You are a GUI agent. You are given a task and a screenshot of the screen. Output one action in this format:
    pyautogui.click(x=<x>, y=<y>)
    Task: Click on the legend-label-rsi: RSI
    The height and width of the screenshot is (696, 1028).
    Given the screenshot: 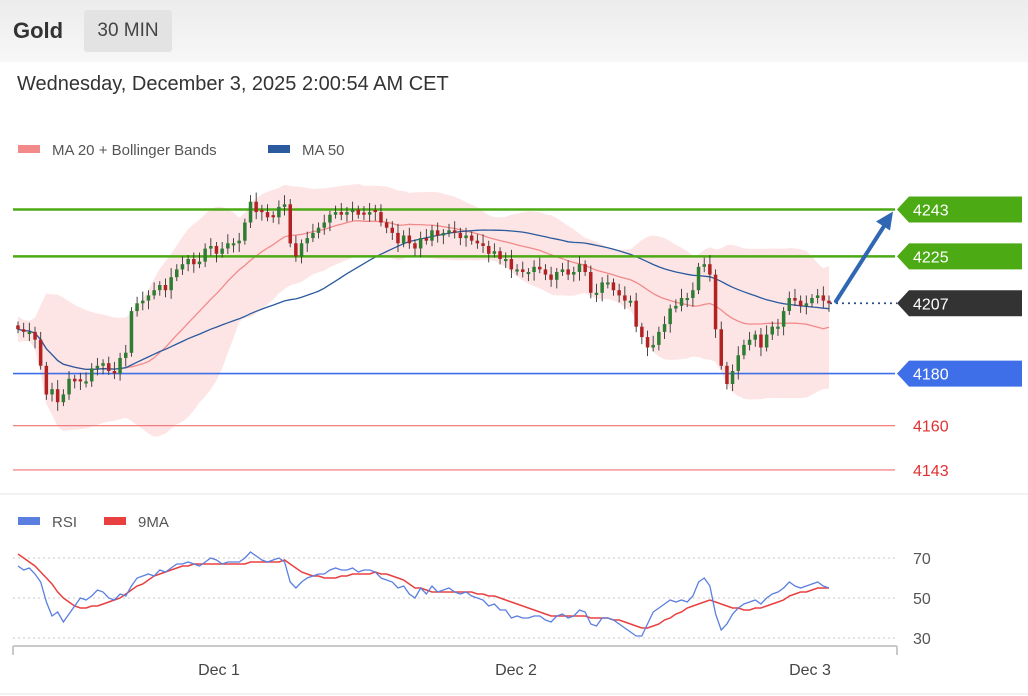 What is the action you would take?
    pyautogui.click(x=64, y=522)
    